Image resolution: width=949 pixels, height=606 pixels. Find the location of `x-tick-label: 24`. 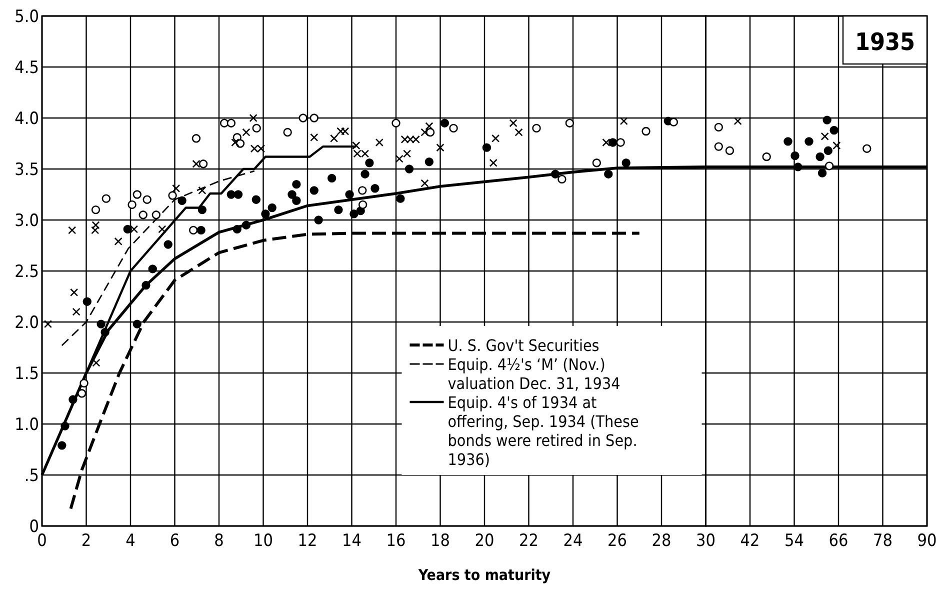

x-tick-label: 24 is located at coordinates (573, 541).